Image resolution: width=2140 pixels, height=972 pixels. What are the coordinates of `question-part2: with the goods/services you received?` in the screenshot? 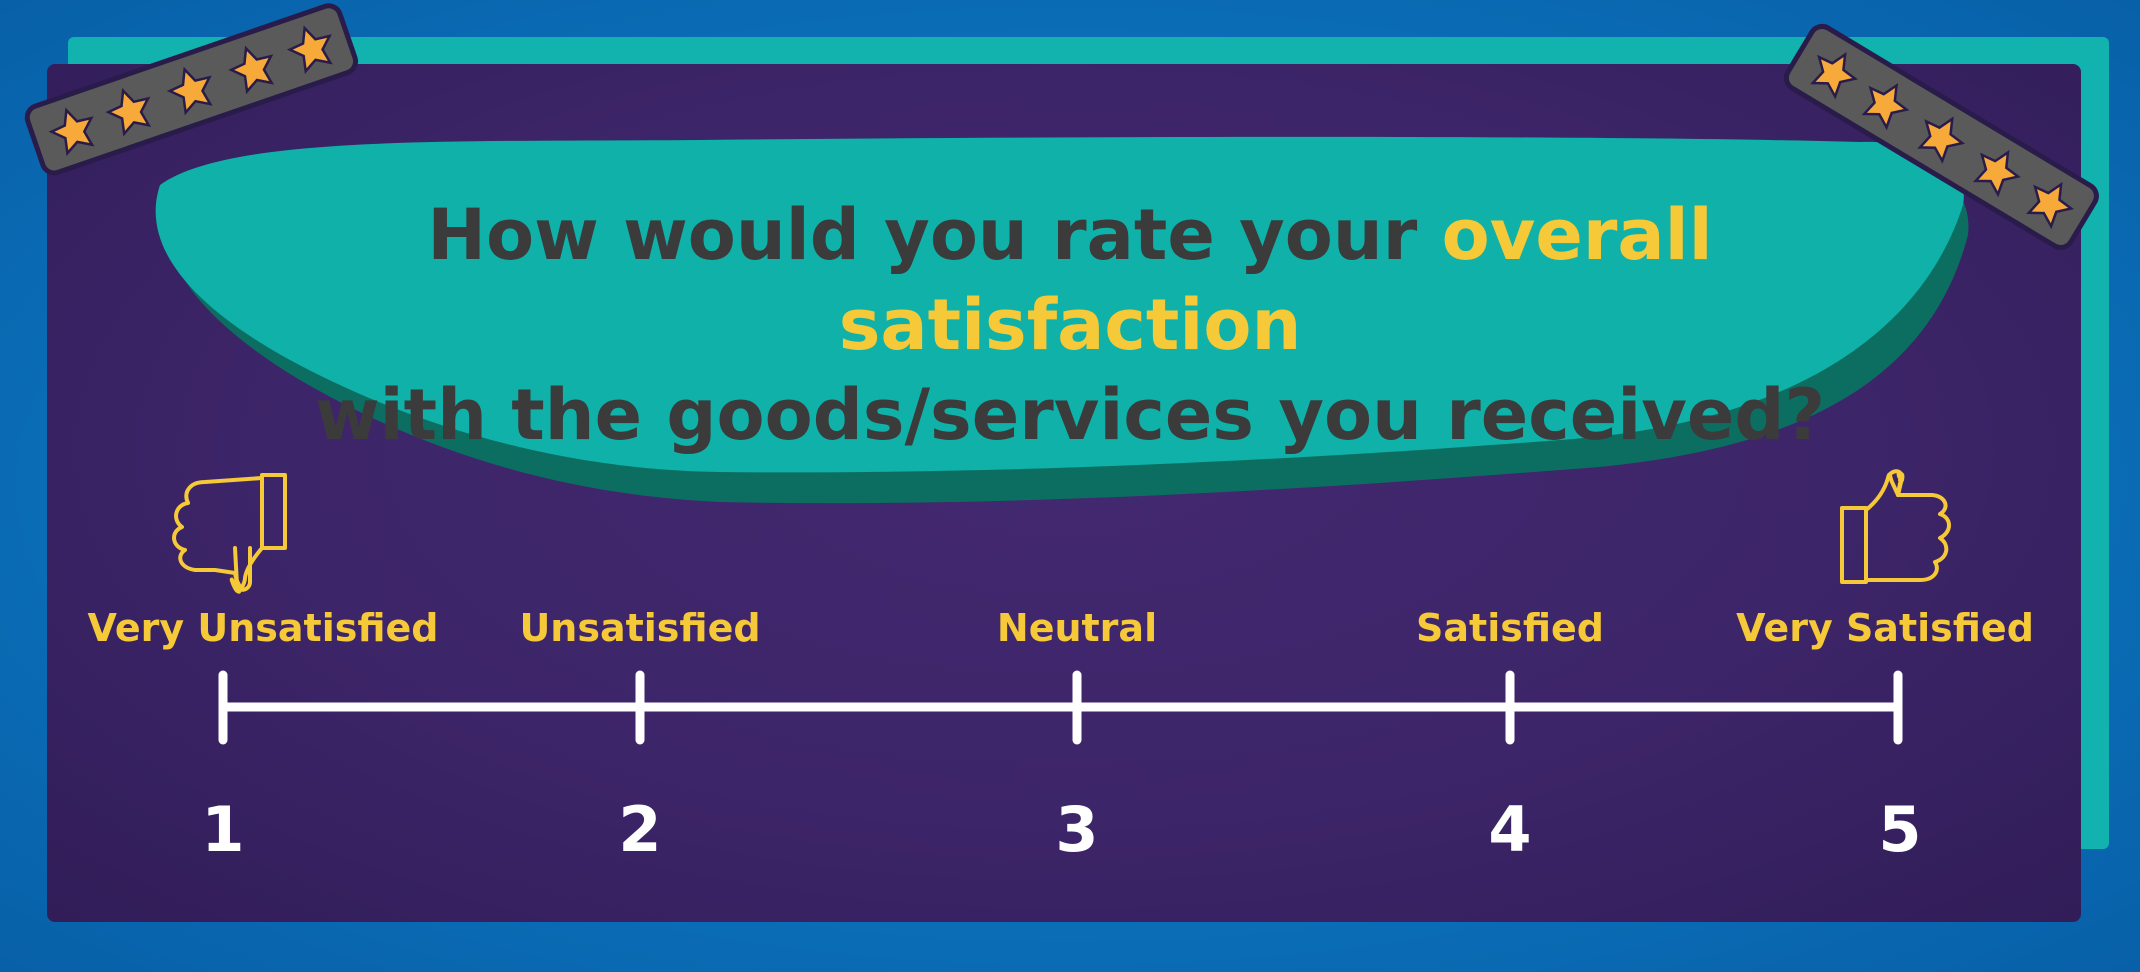 It's located at (1070, 415).